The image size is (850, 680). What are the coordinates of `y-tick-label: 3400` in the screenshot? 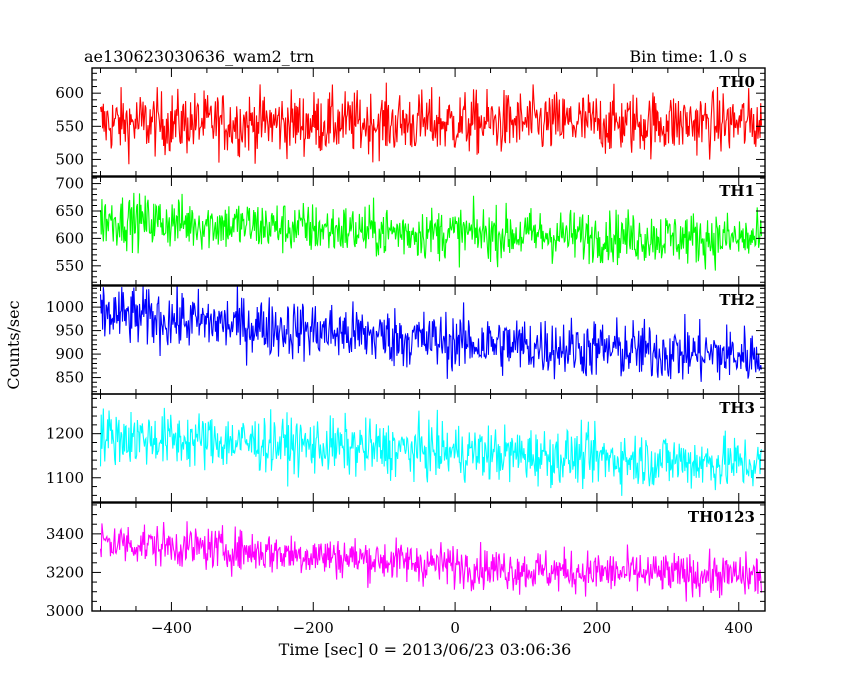 It's located at (65, 534).